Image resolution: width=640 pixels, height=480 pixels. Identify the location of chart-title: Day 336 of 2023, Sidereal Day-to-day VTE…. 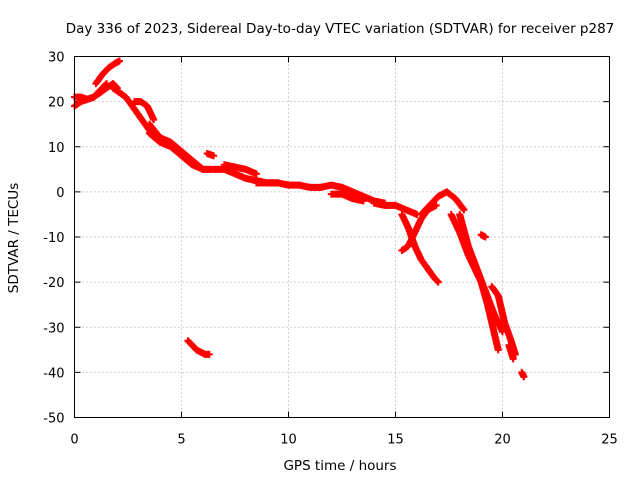
(340, 29).